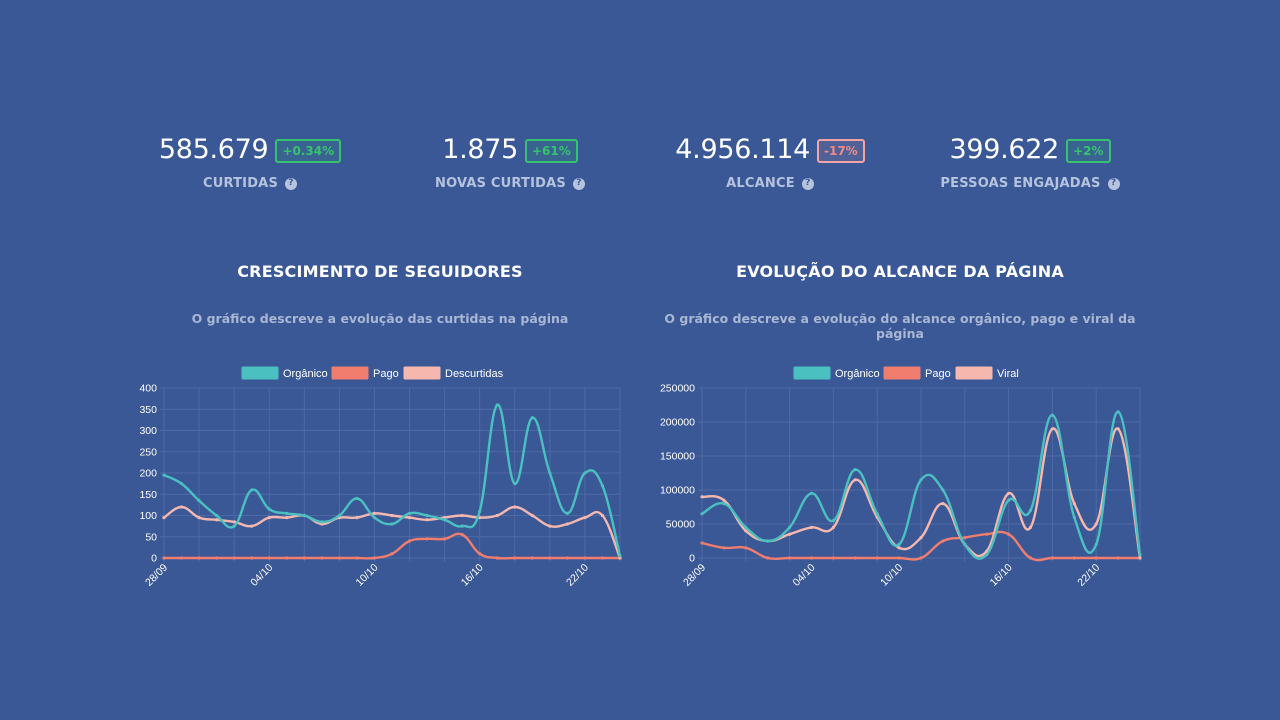  Describe the element at coordinates (1004, 149) in the screenshot. I see `kpi-value: 399.622` at that location.